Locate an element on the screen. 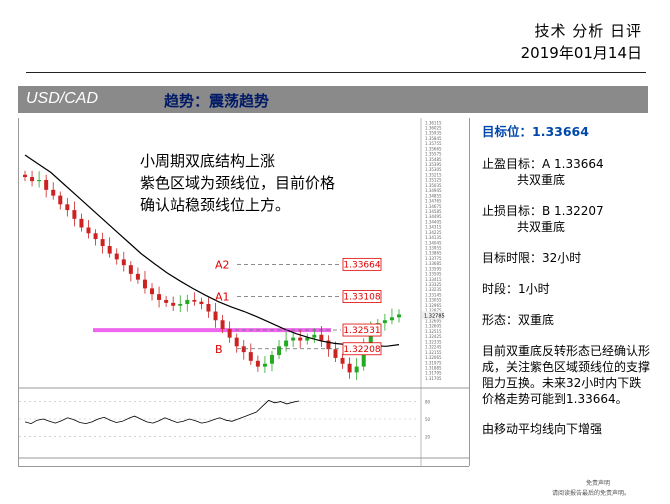  y-tick-label: 1.33685 is located at coordinates (433, 263).